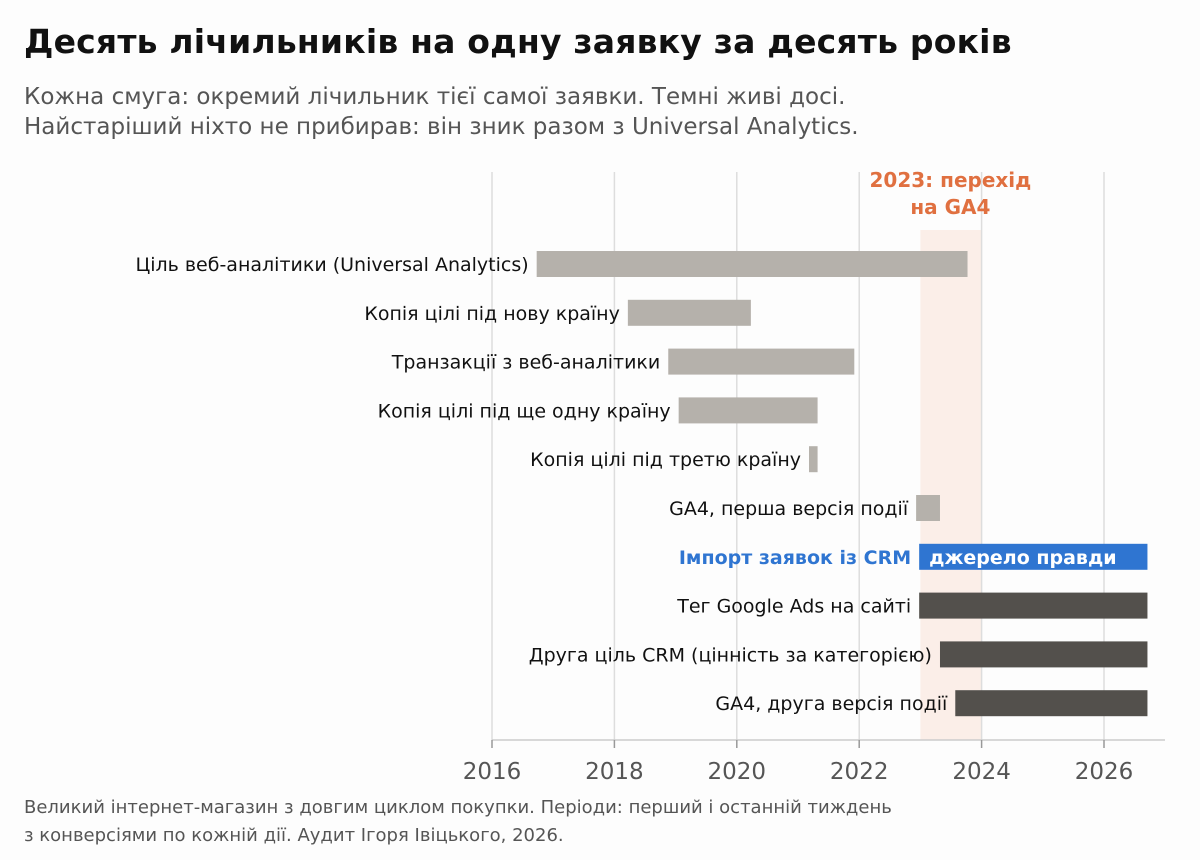 The width and height of the screenshot is (1200, 860). I want to click on highlight-label-line-1: 2023: перехід, so click(951, 180).